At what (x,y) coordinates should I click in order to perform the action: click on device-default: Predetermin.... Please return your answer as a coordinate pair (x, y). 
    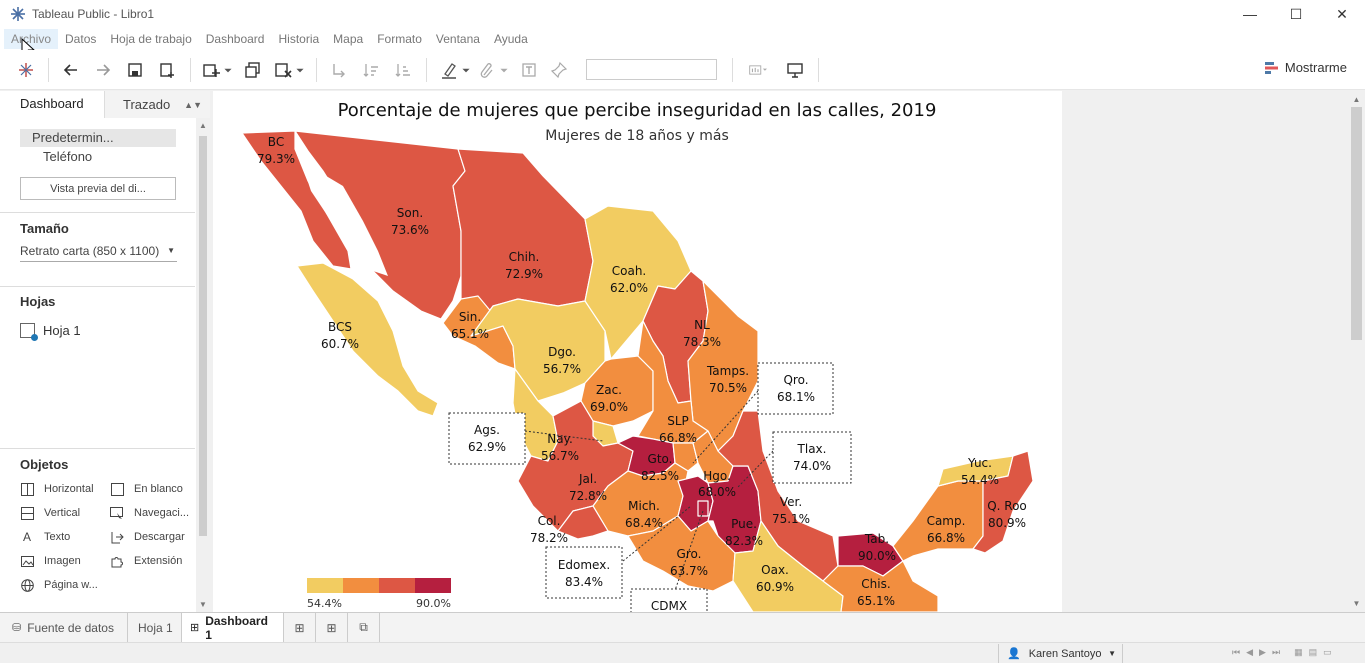
    Looking at the image, I should click on (98, 138).